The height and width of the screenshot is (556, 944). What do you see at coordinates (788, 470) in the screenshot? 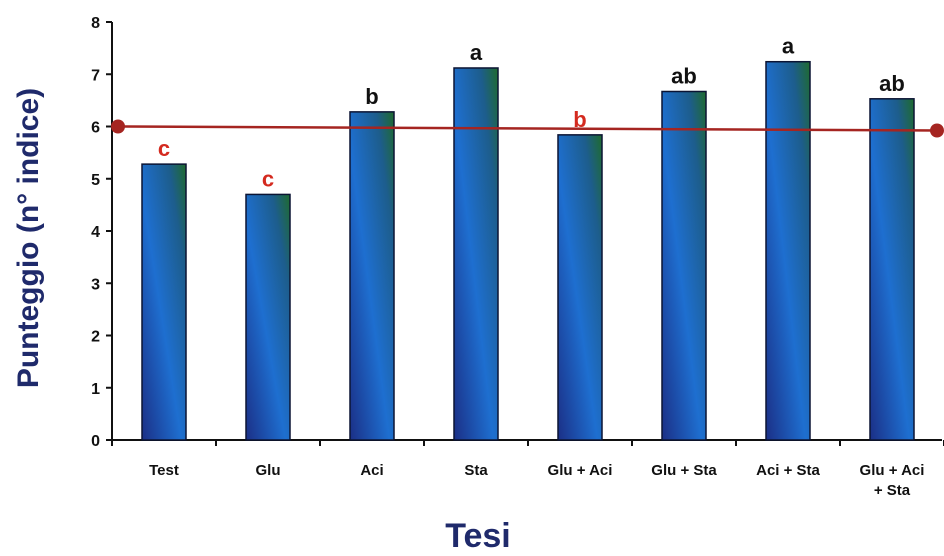
I see `x-tick-label: Aci + Sta` at bounding box center [788, 470].